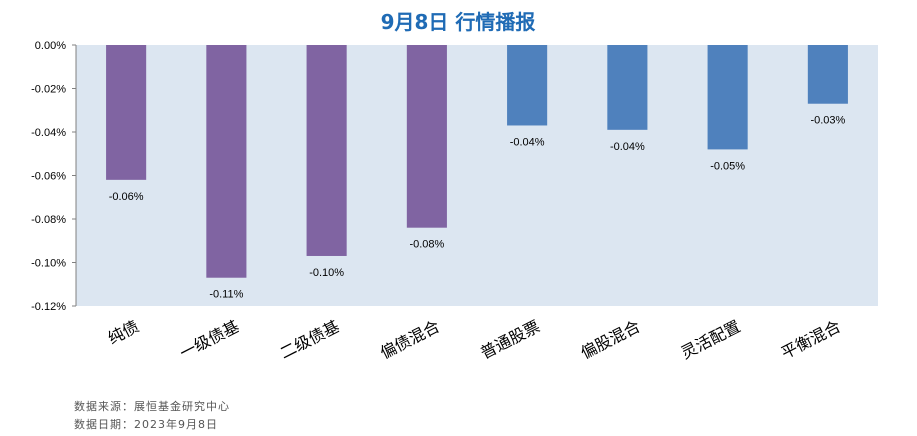 The height and width of the screenshot is (436, 917). What do you see at coordinates (226, 295) in the screenshot?
I see `data-label: -0.11%` at bounding box center [226, 295].